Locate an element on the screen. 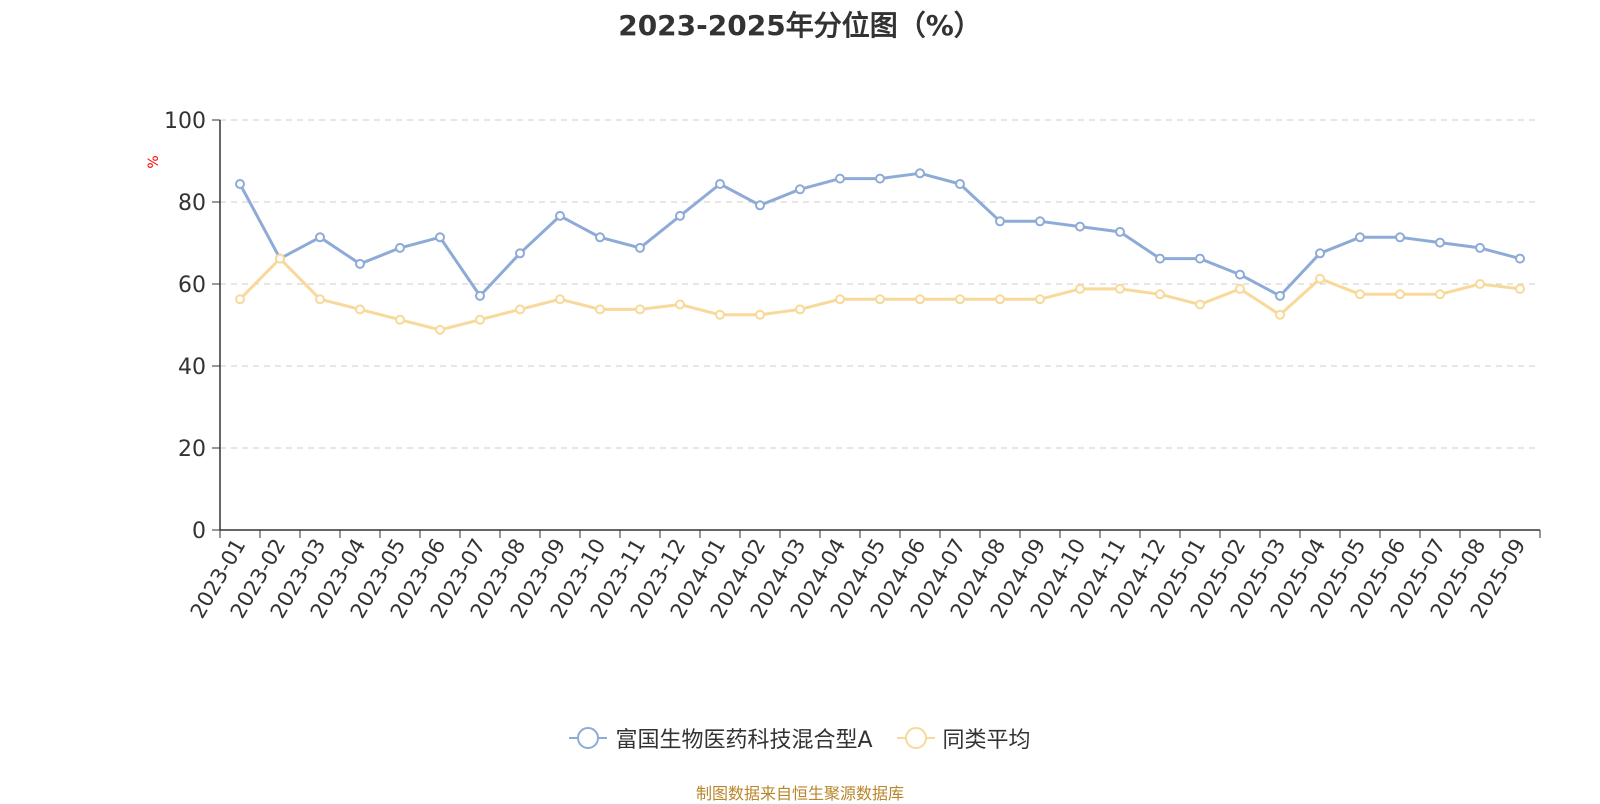  legend: 富国生物医药科技混合型A 同类平均 is located at coordinates (800, 738).